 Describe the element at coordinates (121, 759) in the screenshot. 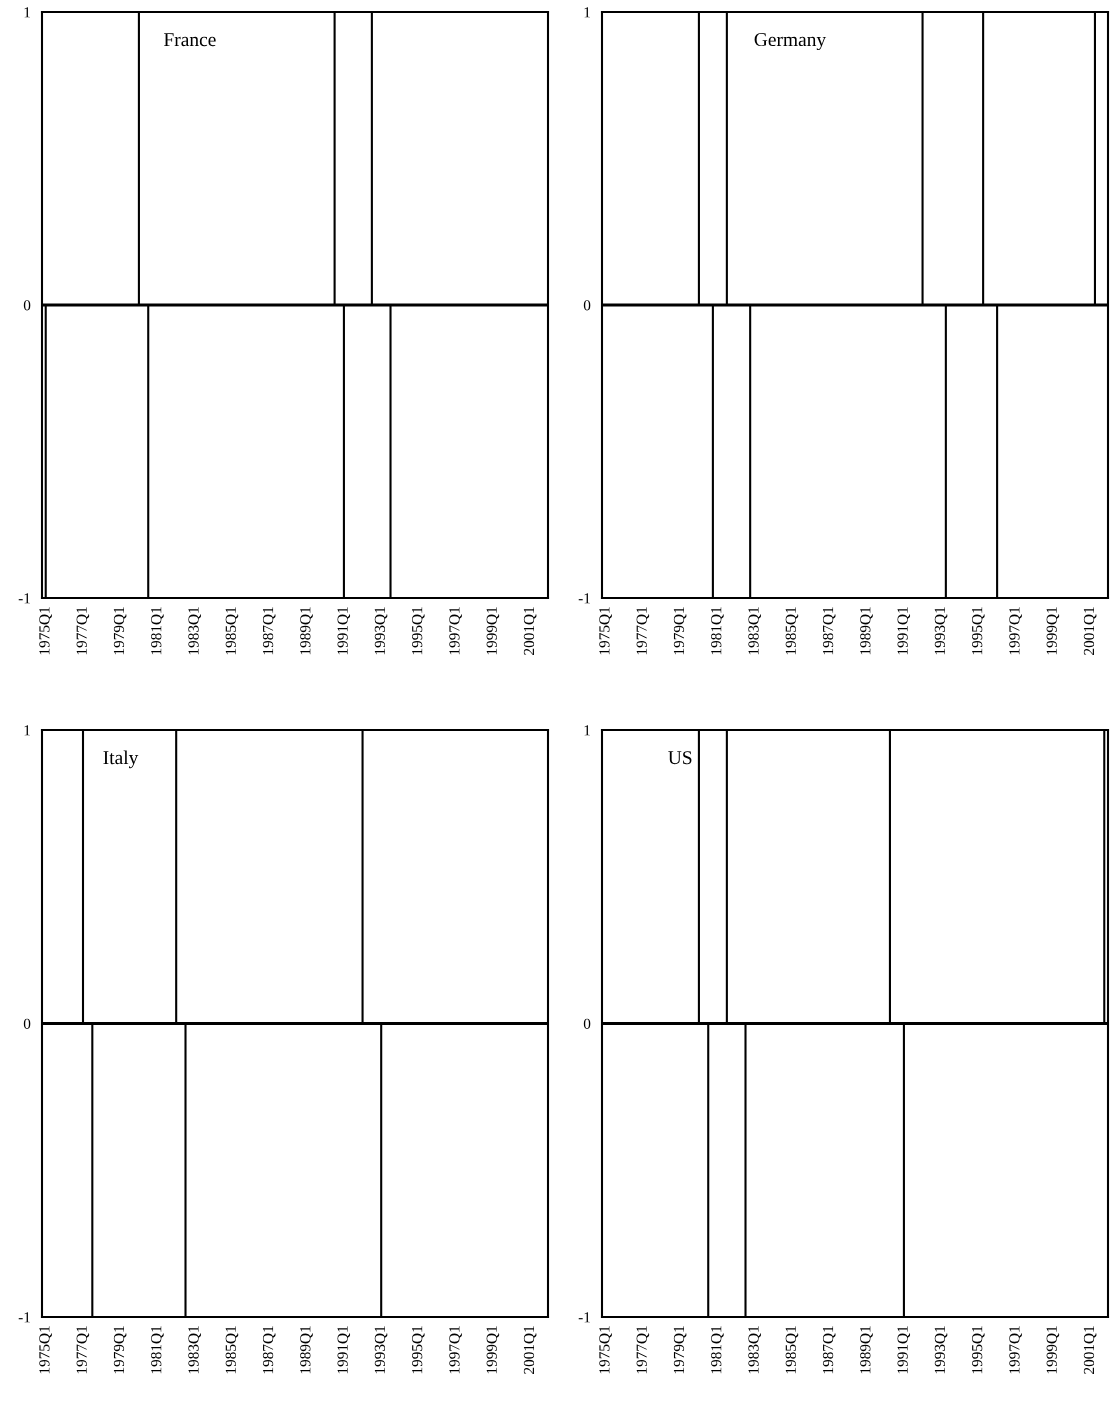

I see `text: Italy` at that location.